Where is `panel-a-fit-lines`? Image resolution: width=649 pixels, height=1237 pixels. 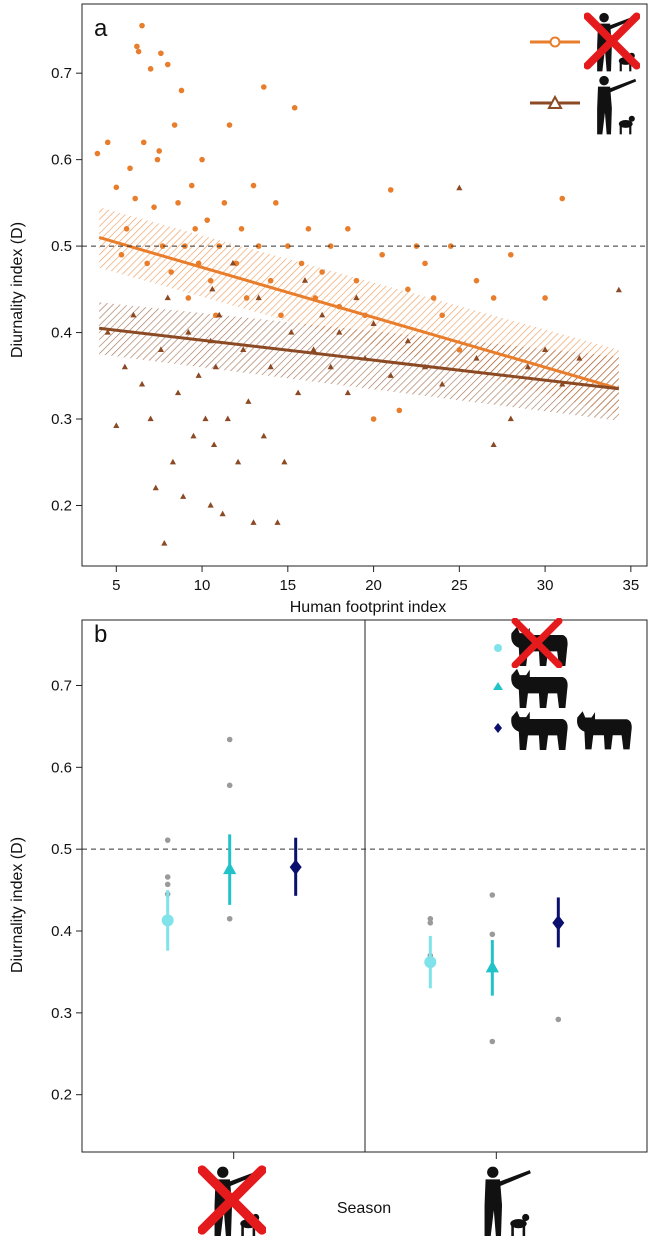 panel-a-fit-lines is located at coordinates (359, 313).